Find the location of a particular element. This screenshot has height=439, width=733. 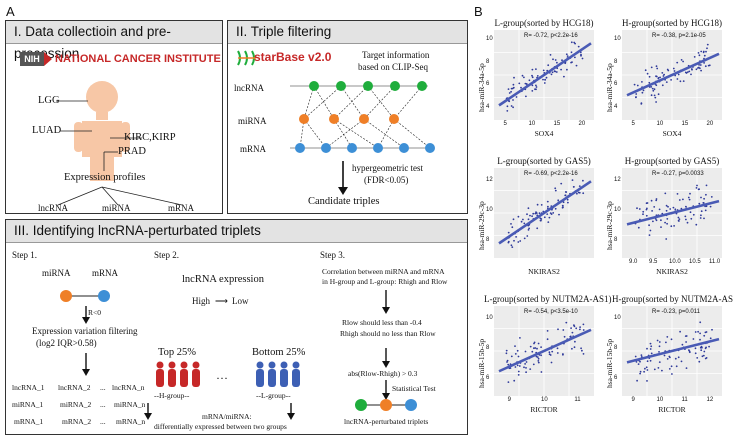

organ-kirc-kirp: KIRC,KIRP is located at coordinates (150, 137).